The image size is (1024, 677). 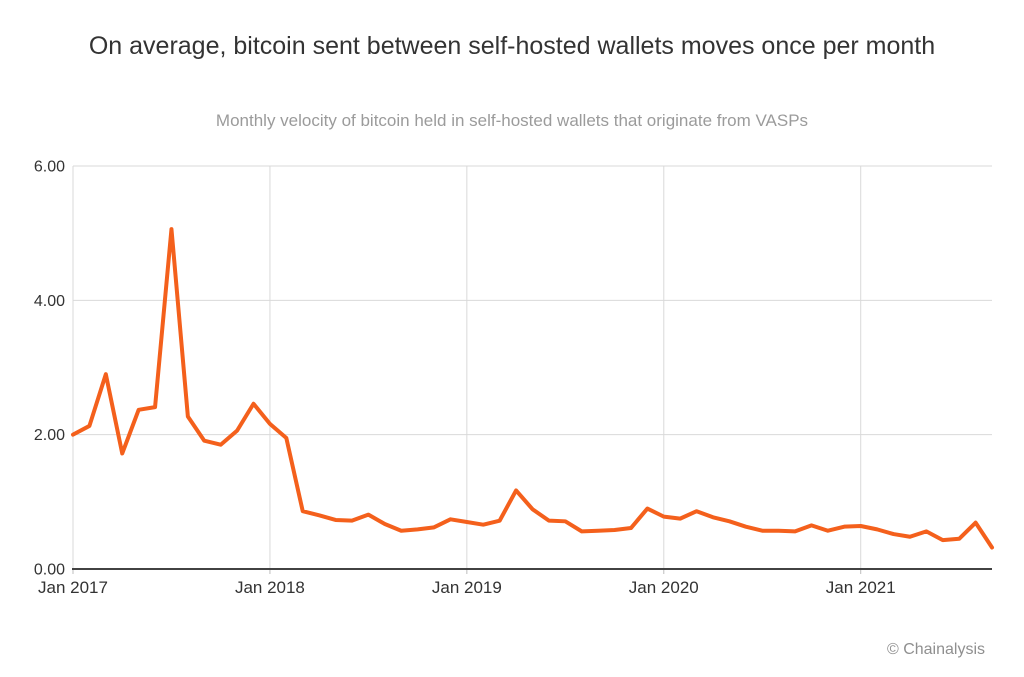 What do you see at coordinates (73, 587) in the screenshot?
I see `x-axis-tick-label: Jan 2017` at bounding box center [73, 587].